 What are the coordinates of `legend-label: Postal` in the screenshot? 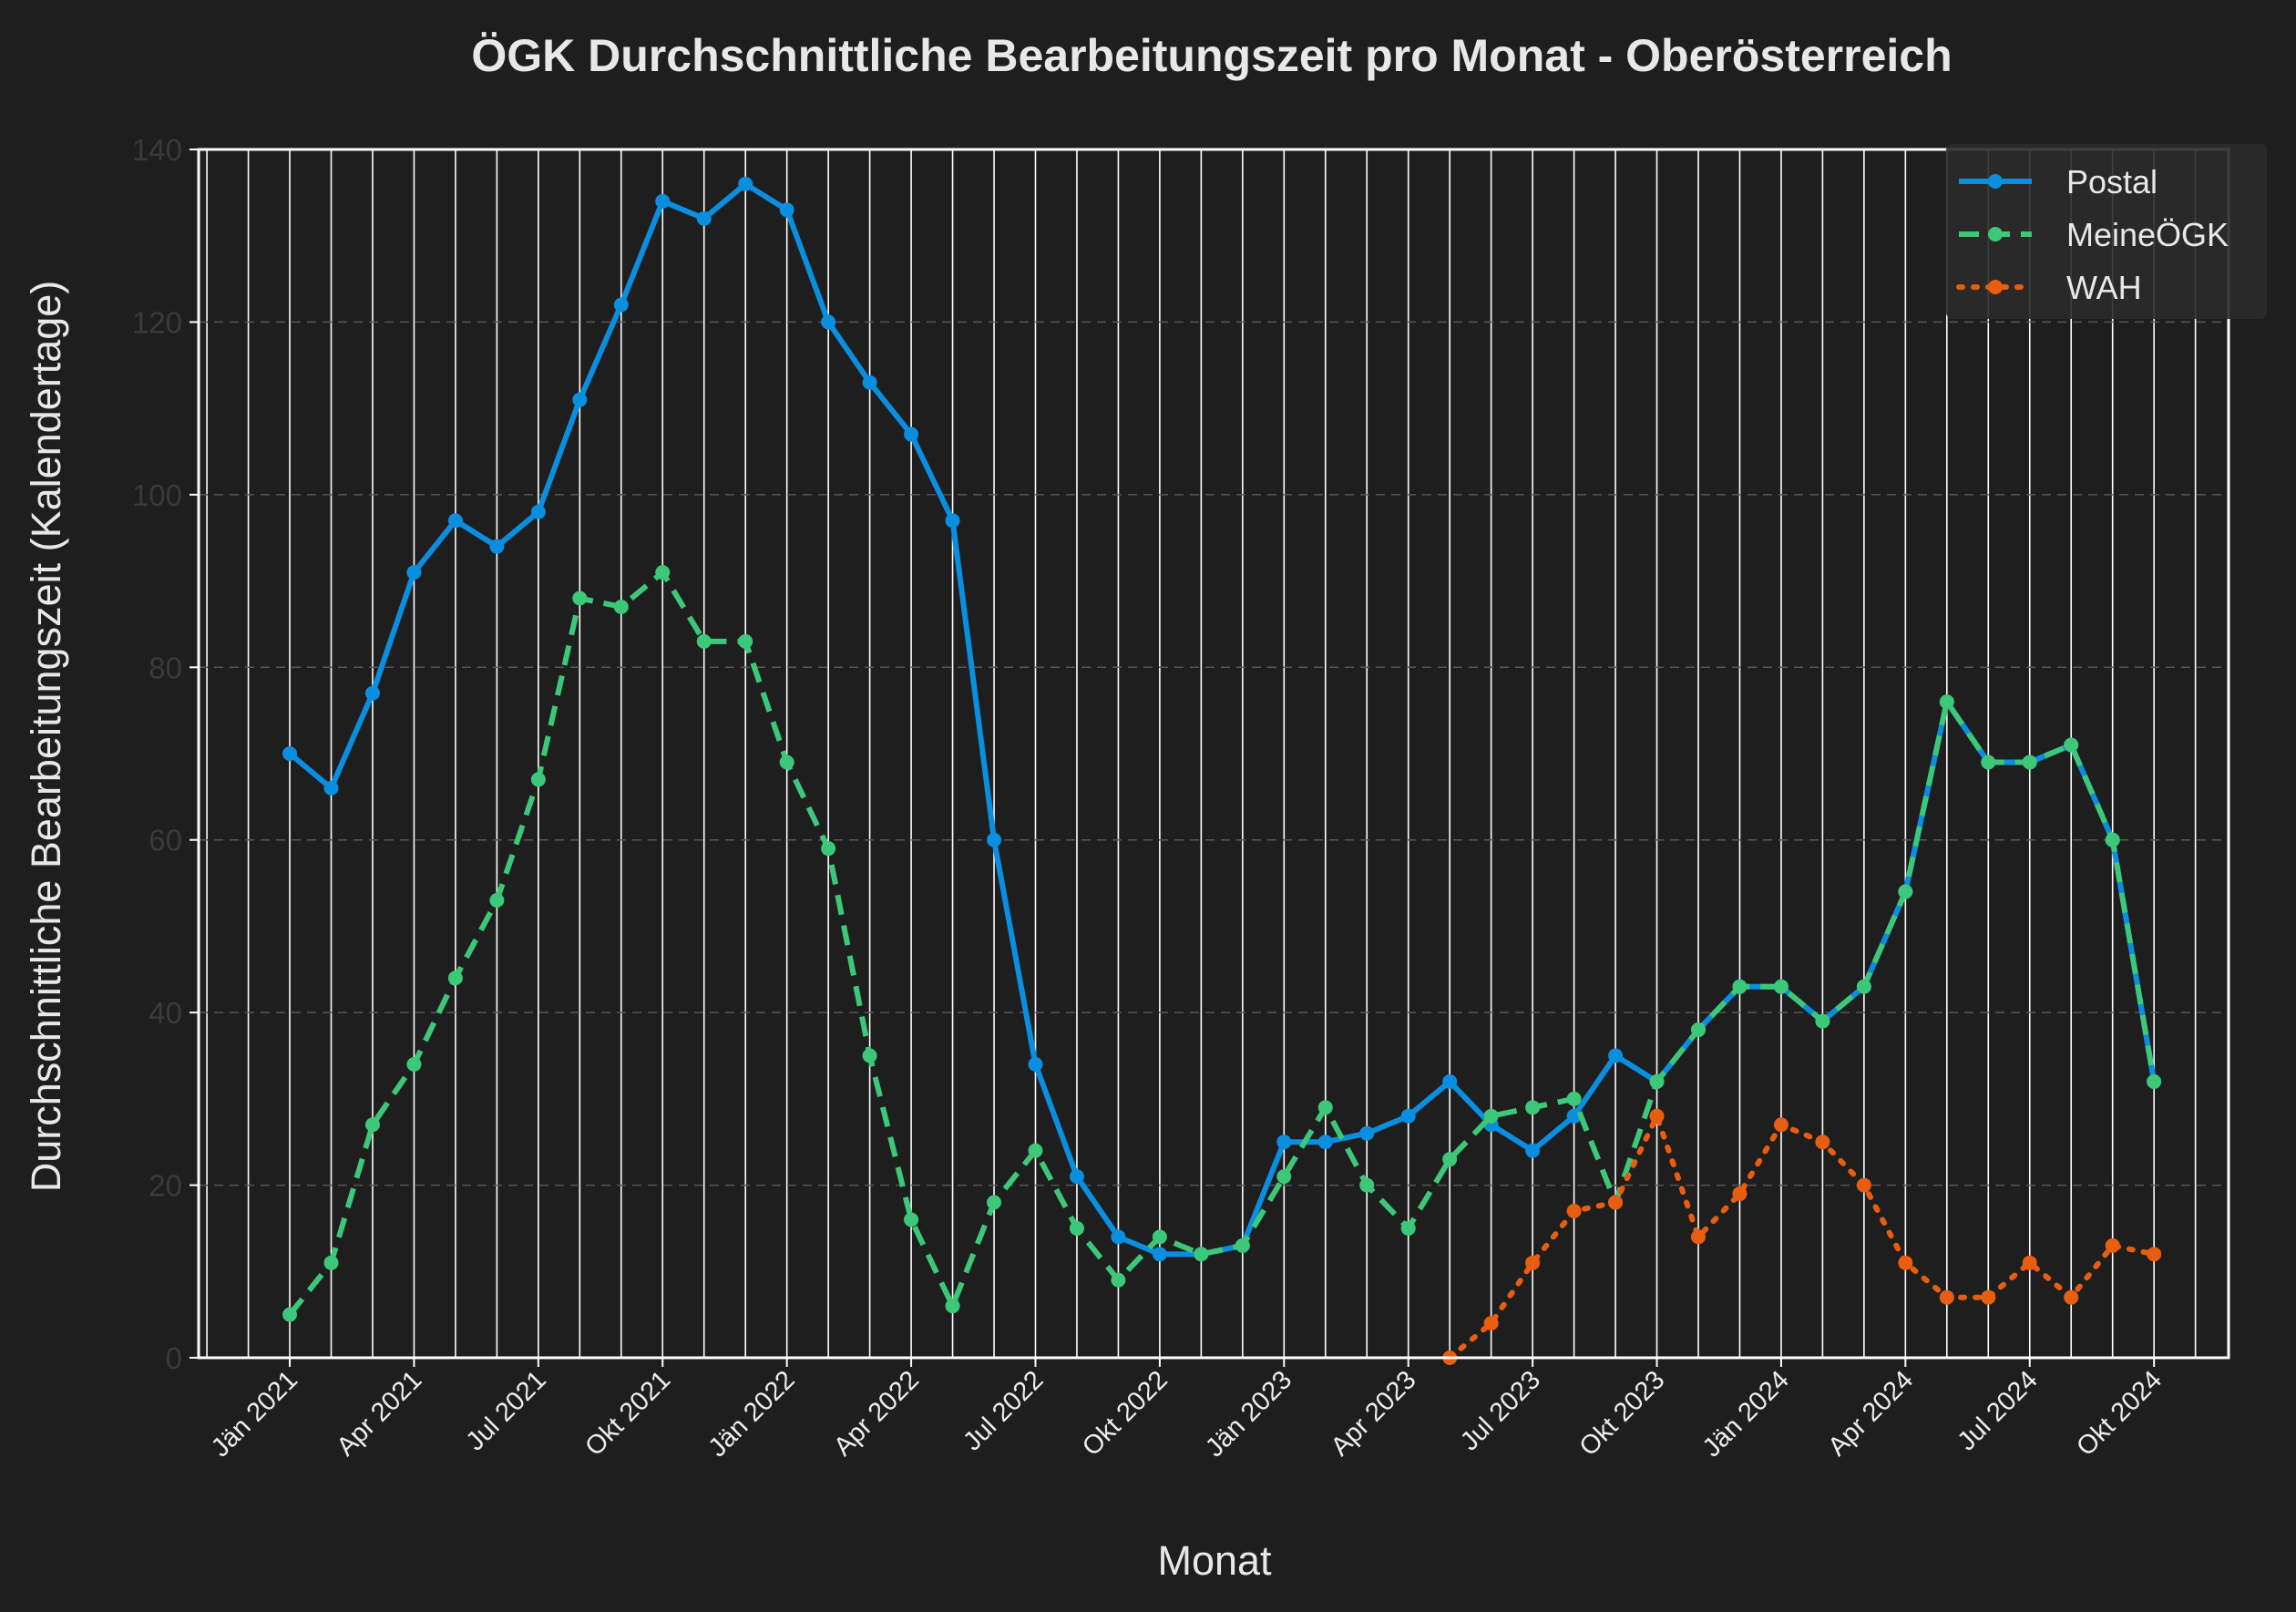 It's located at (2112, 181).